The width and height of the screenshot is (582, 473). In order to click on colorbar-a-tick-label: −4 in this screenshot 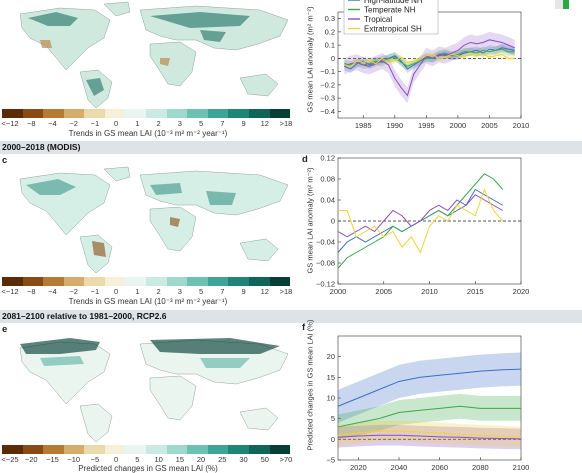, I will do `click(52, 123)`.